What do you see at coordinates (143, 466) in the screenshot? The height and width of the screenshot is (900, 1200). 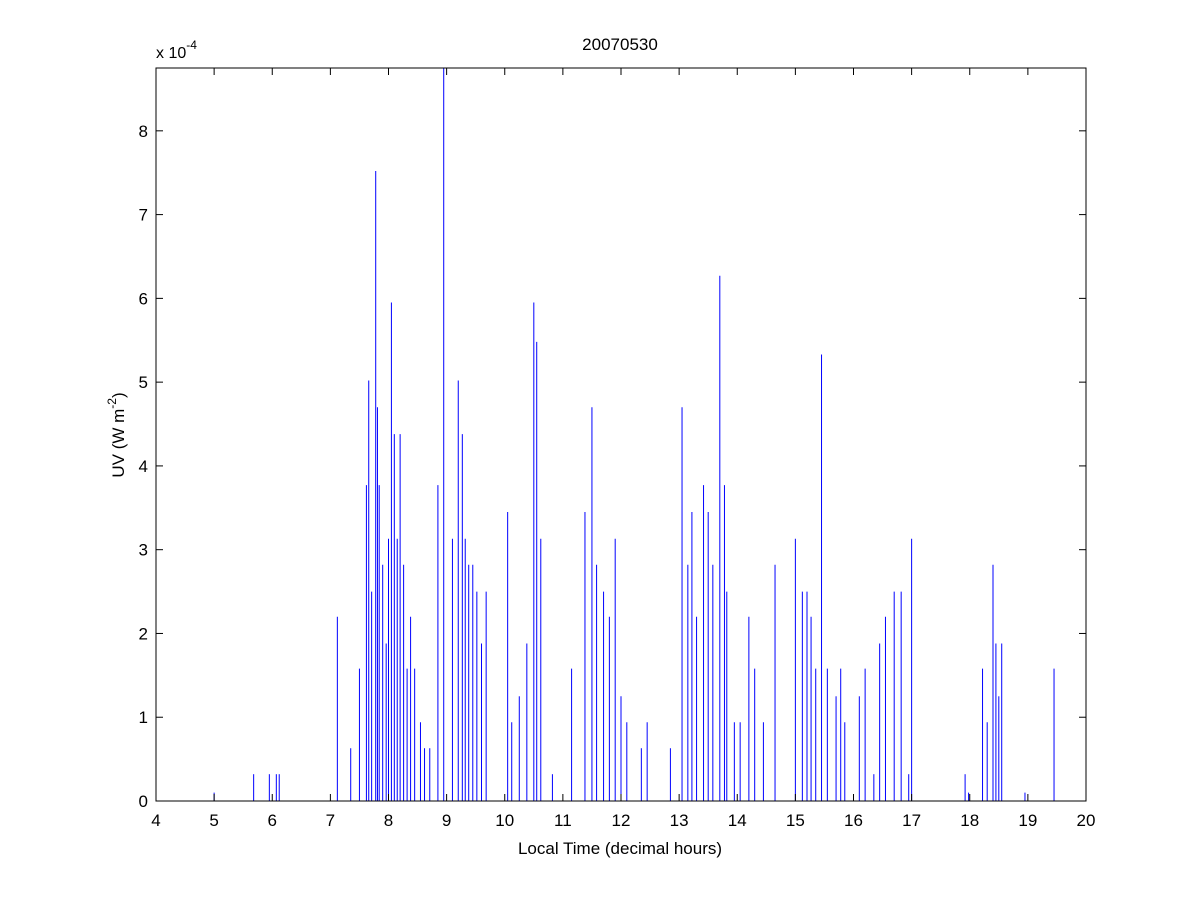 I see `y-tick-label: 4` at bounding box center [143, 466].